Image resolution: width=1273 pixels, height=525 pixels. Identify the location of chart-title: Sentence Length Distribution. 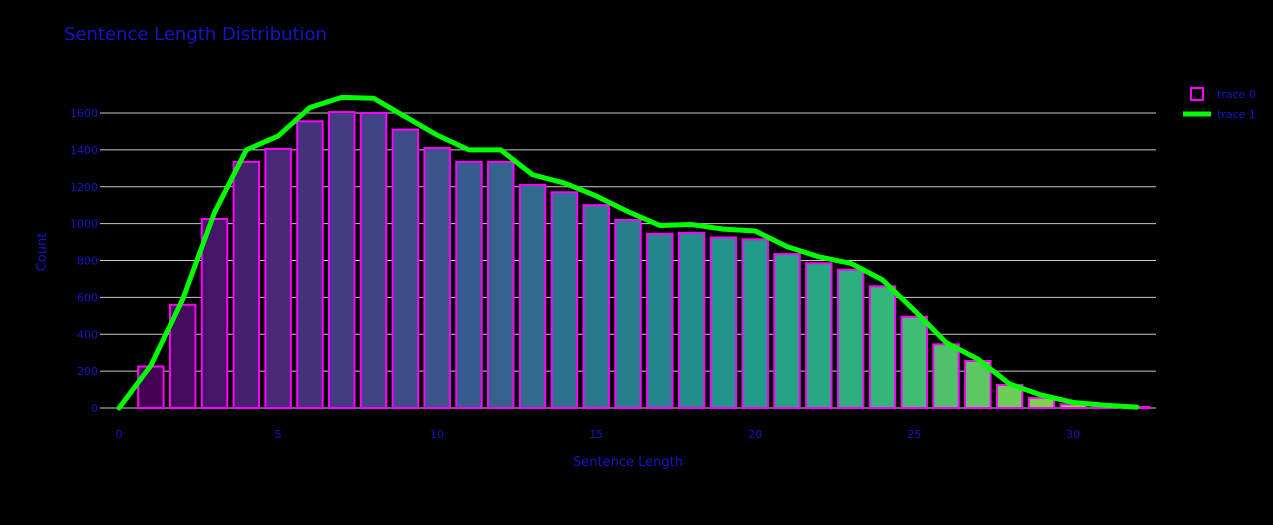
(195, 34).